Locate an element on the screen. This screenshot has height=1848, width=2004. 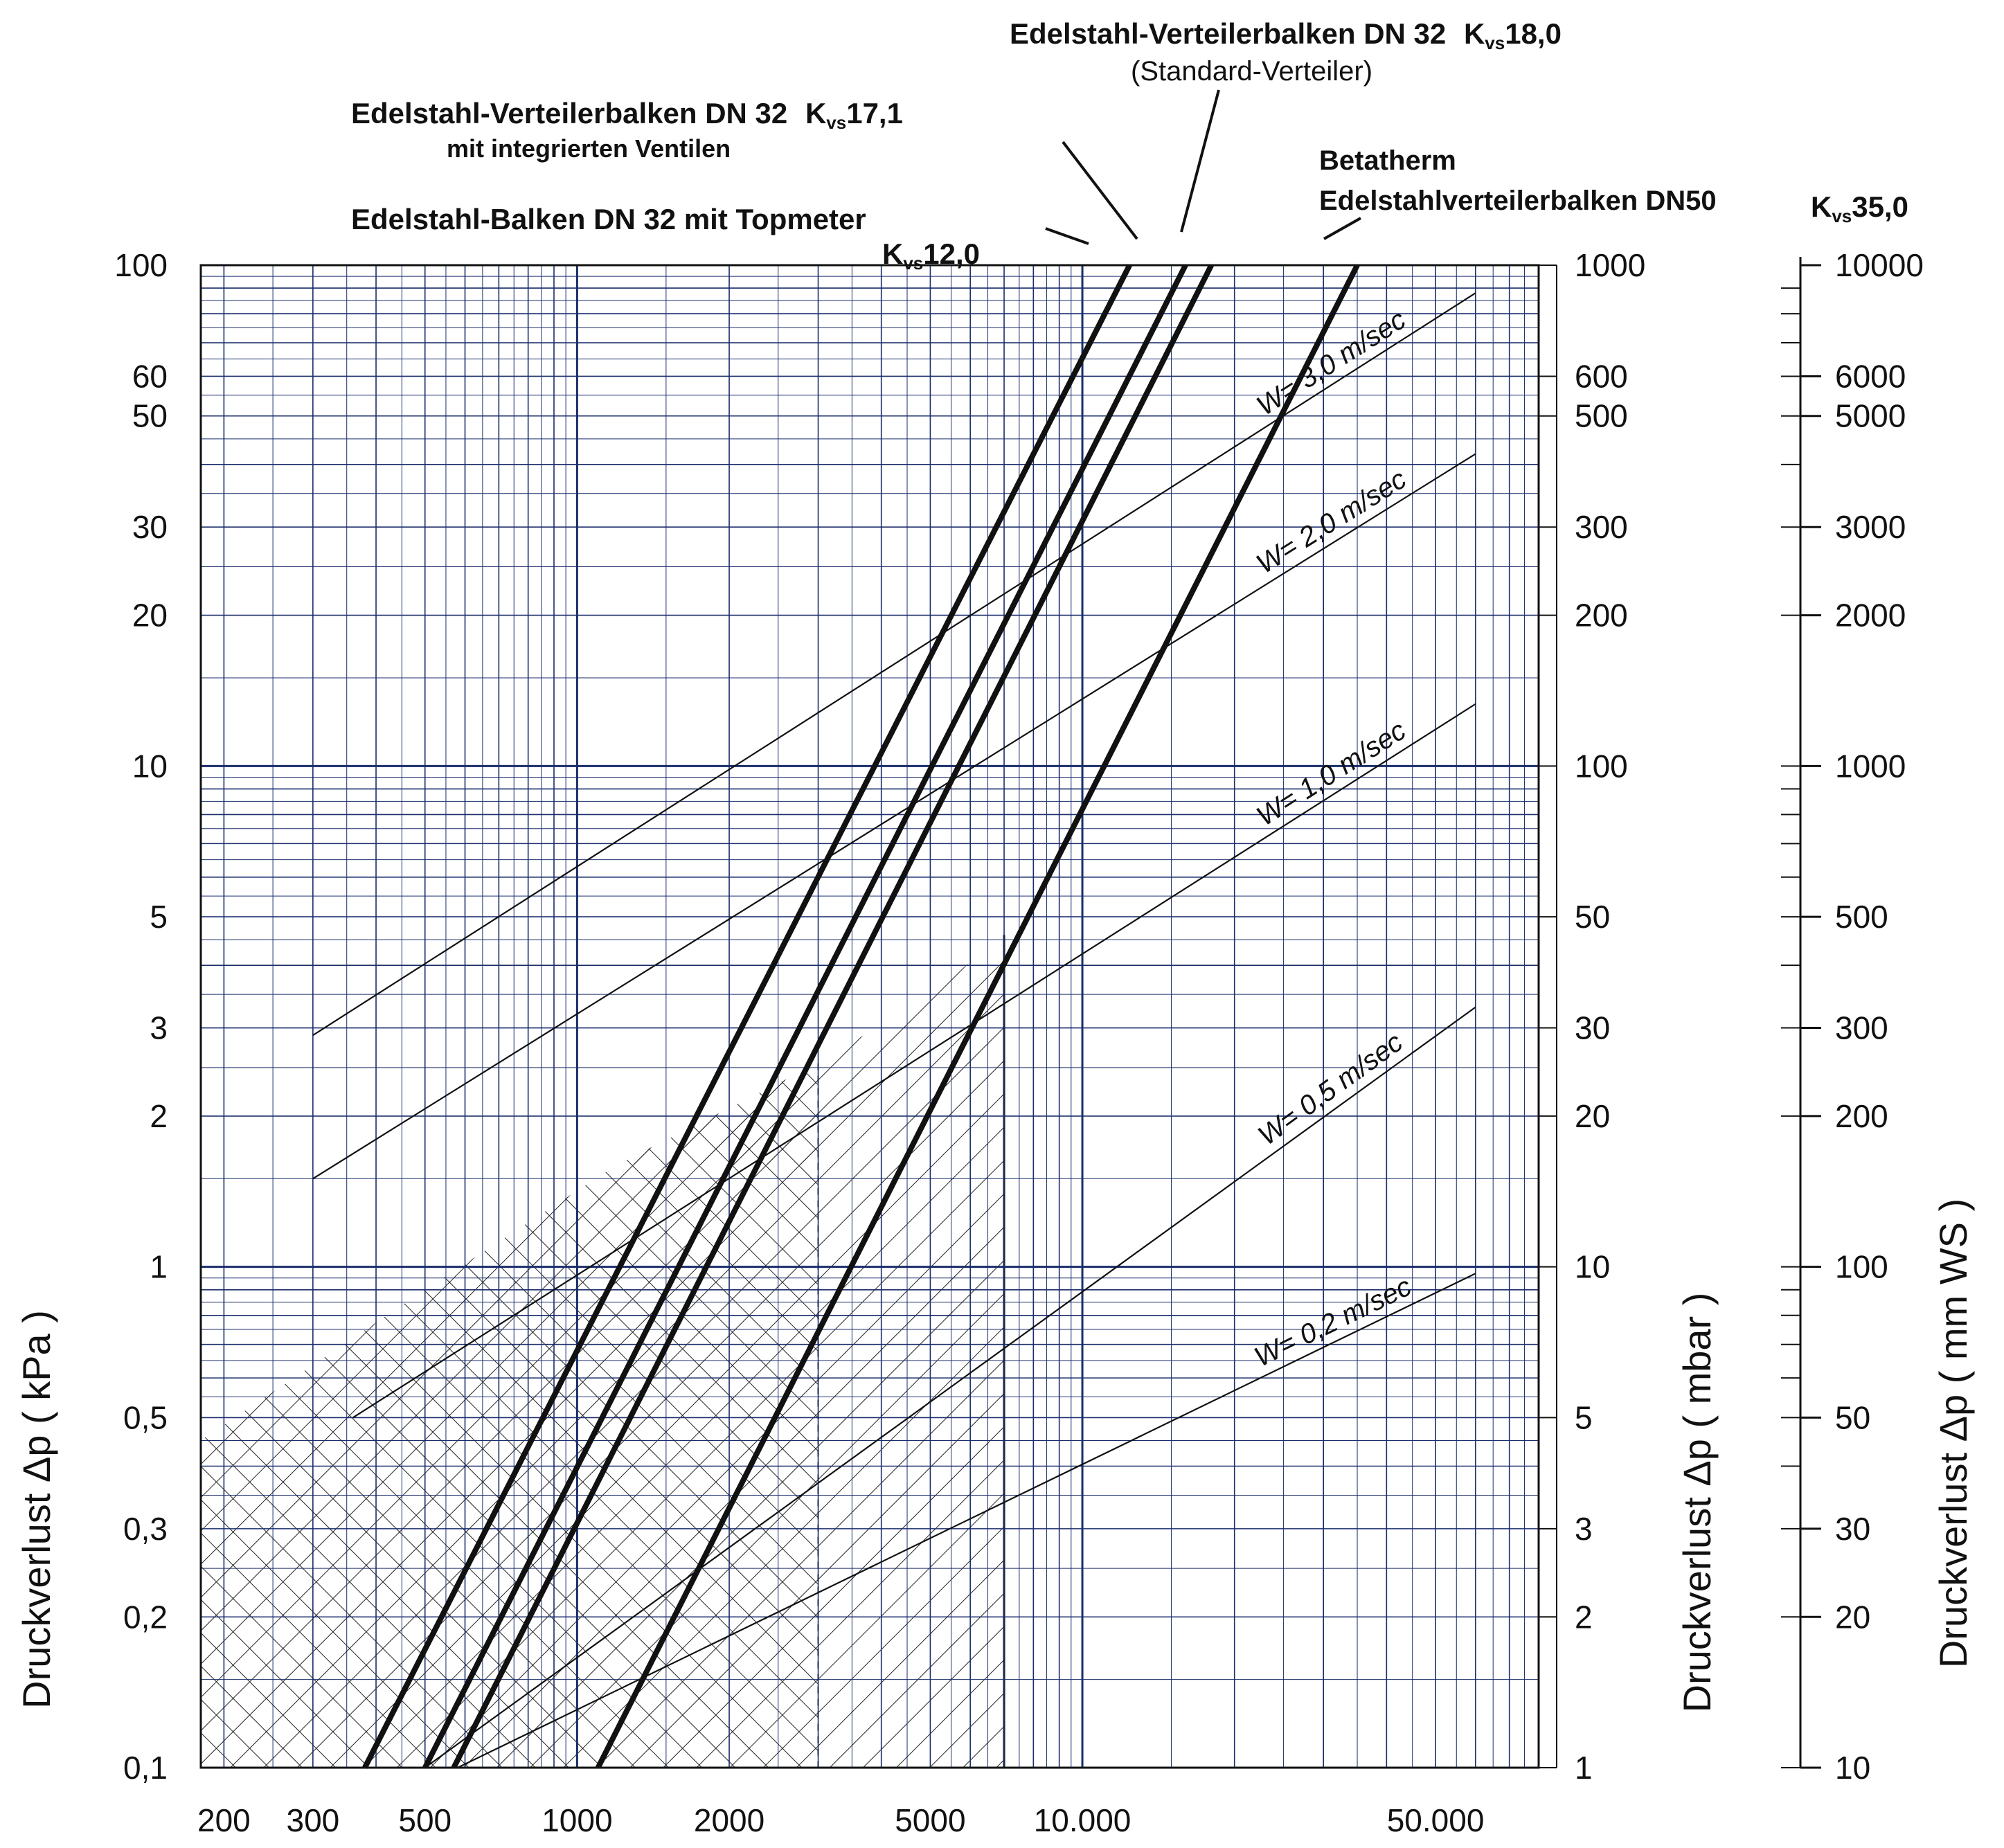
y-left-tick-label: 0,2 is located at coordinates (145, 1617).